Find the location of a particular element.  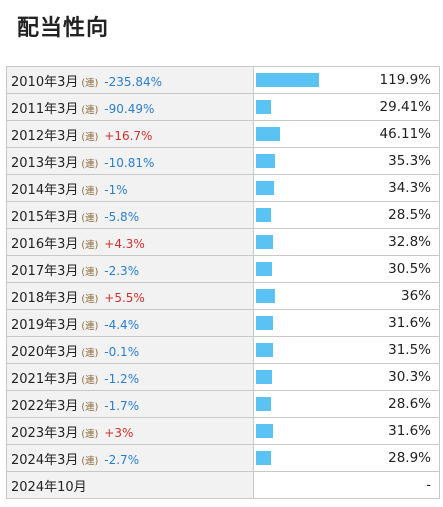

period-label: 2020年3月 is located at coordinates (45, 352).